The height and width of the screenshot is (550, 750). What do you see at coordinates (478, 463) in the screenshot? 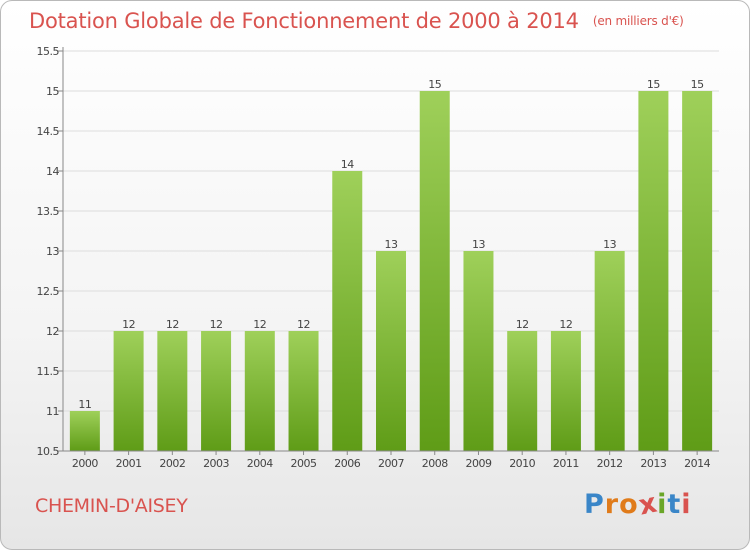
I see `x-tick-label: 2009` at bounding box center [478, 463].